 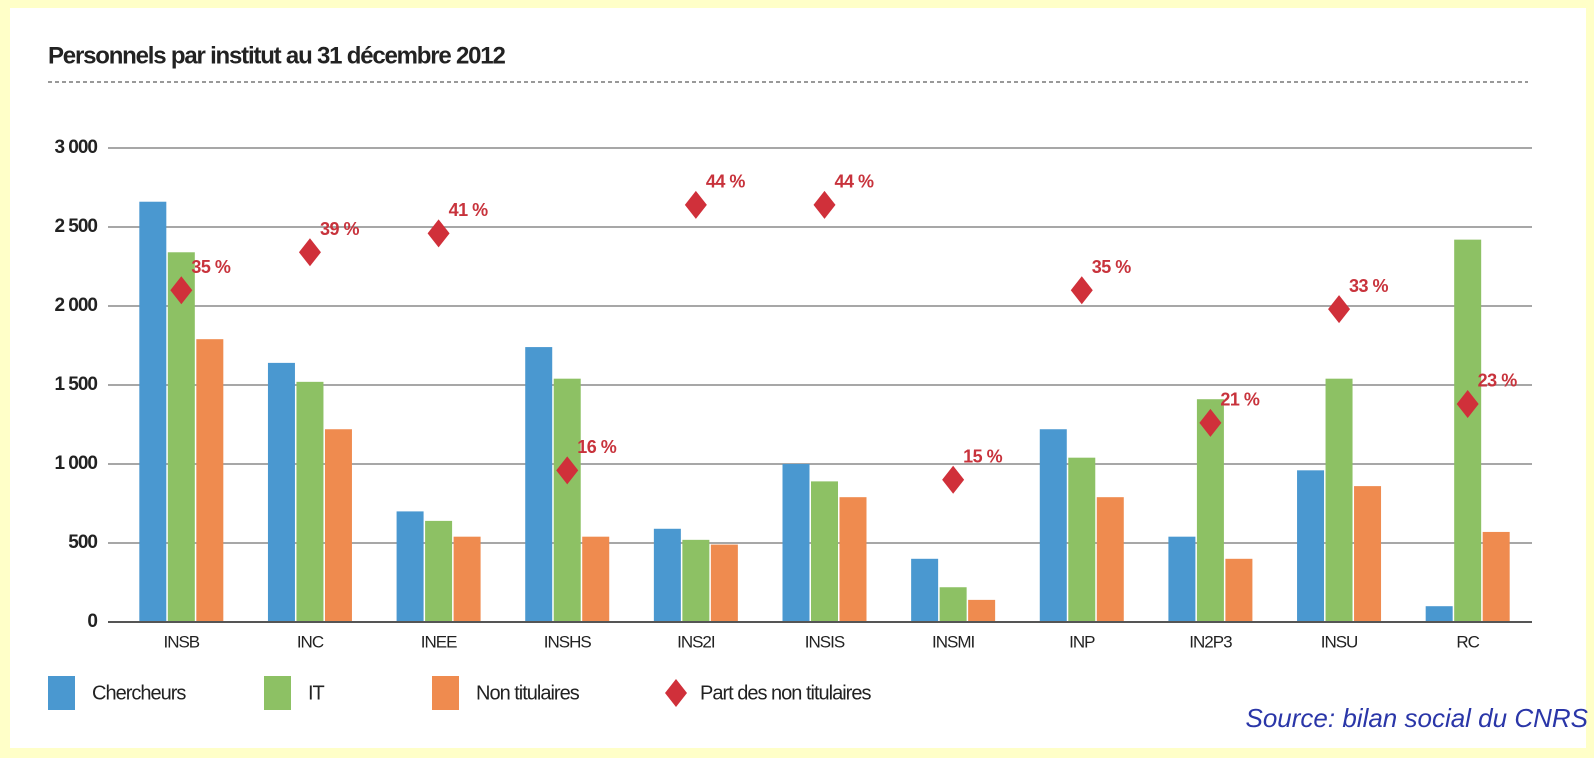 I want to click on x-tick-label: IN2P3, so click(x=1210, y=641).